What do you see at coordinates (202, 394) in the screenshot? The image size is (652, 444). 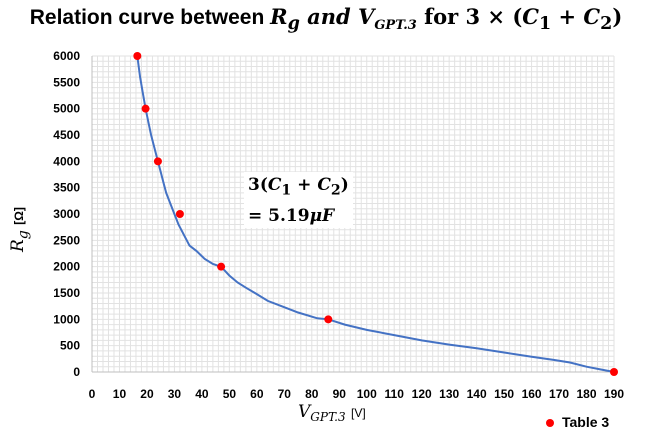 I see `x-tick-label: 40` at bounding box center [202, 394].